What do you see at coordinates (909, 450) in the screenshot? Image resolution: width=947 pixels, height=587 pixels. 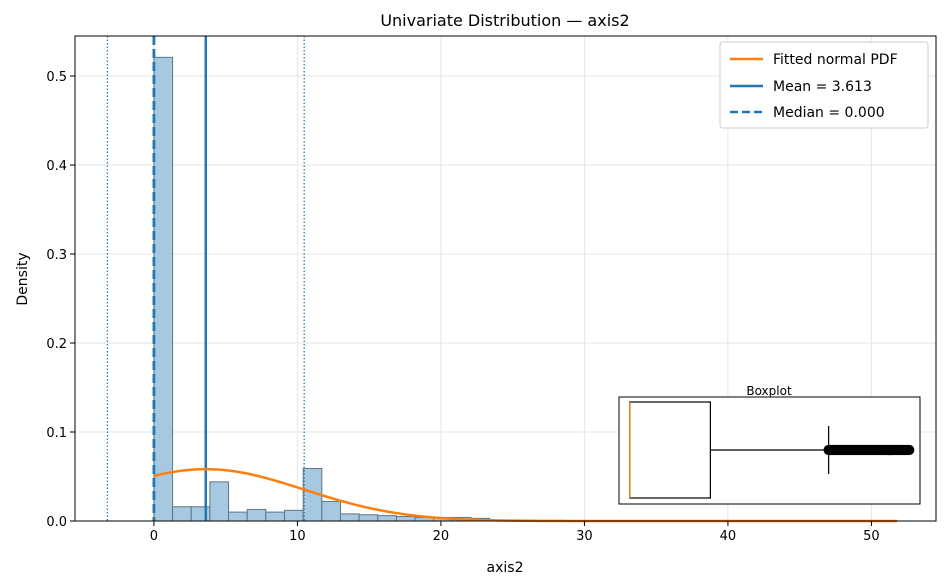 I see `boxplot-outlier` at bounding box center [909, 450].